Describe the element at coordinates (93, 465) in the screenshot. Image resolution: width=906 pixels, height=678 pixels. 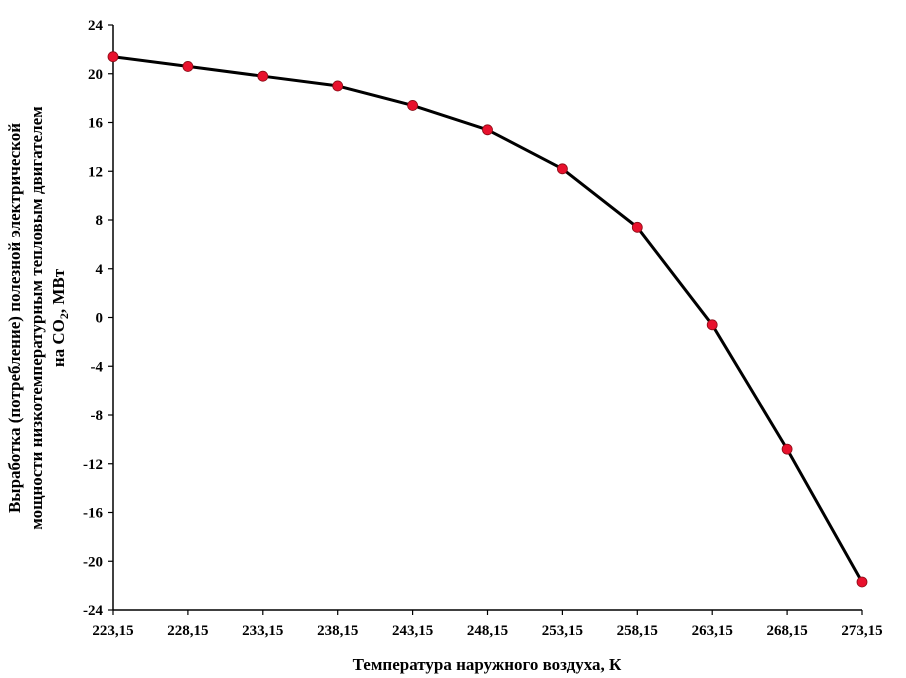
I see `y-tick-label: -12` at that location.